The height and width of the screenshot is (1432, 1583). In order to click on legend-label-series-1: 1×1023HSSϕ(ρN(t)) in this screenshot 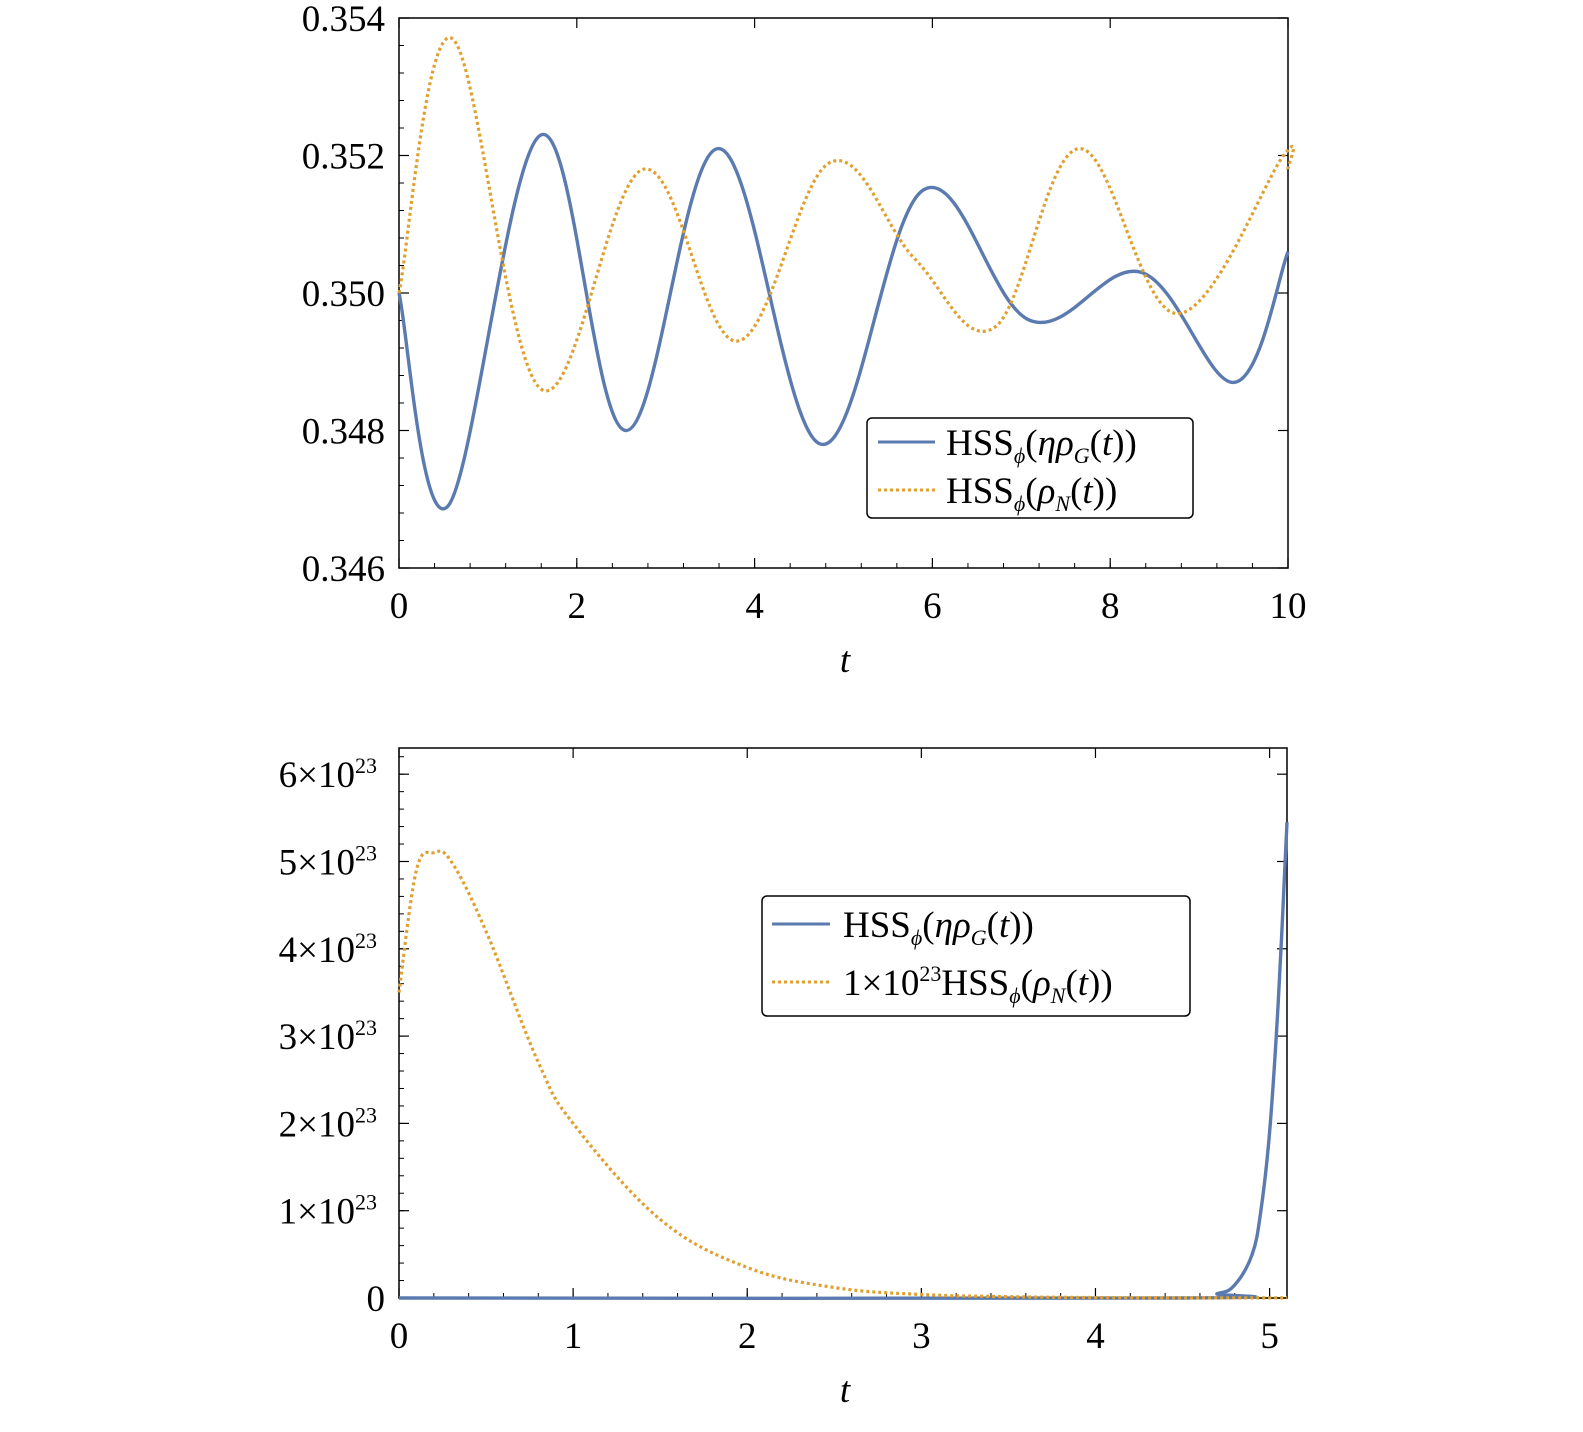, I will do `click(978, 984)`.